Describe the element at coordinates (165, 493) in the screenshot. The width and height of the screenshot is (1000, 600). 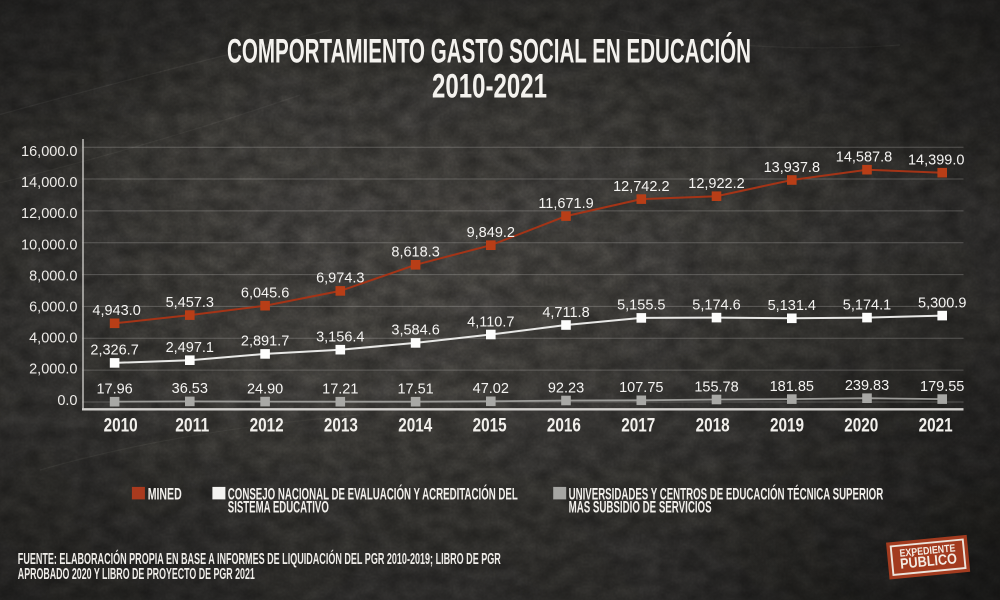
I see `svg-text: MINED` at that location.